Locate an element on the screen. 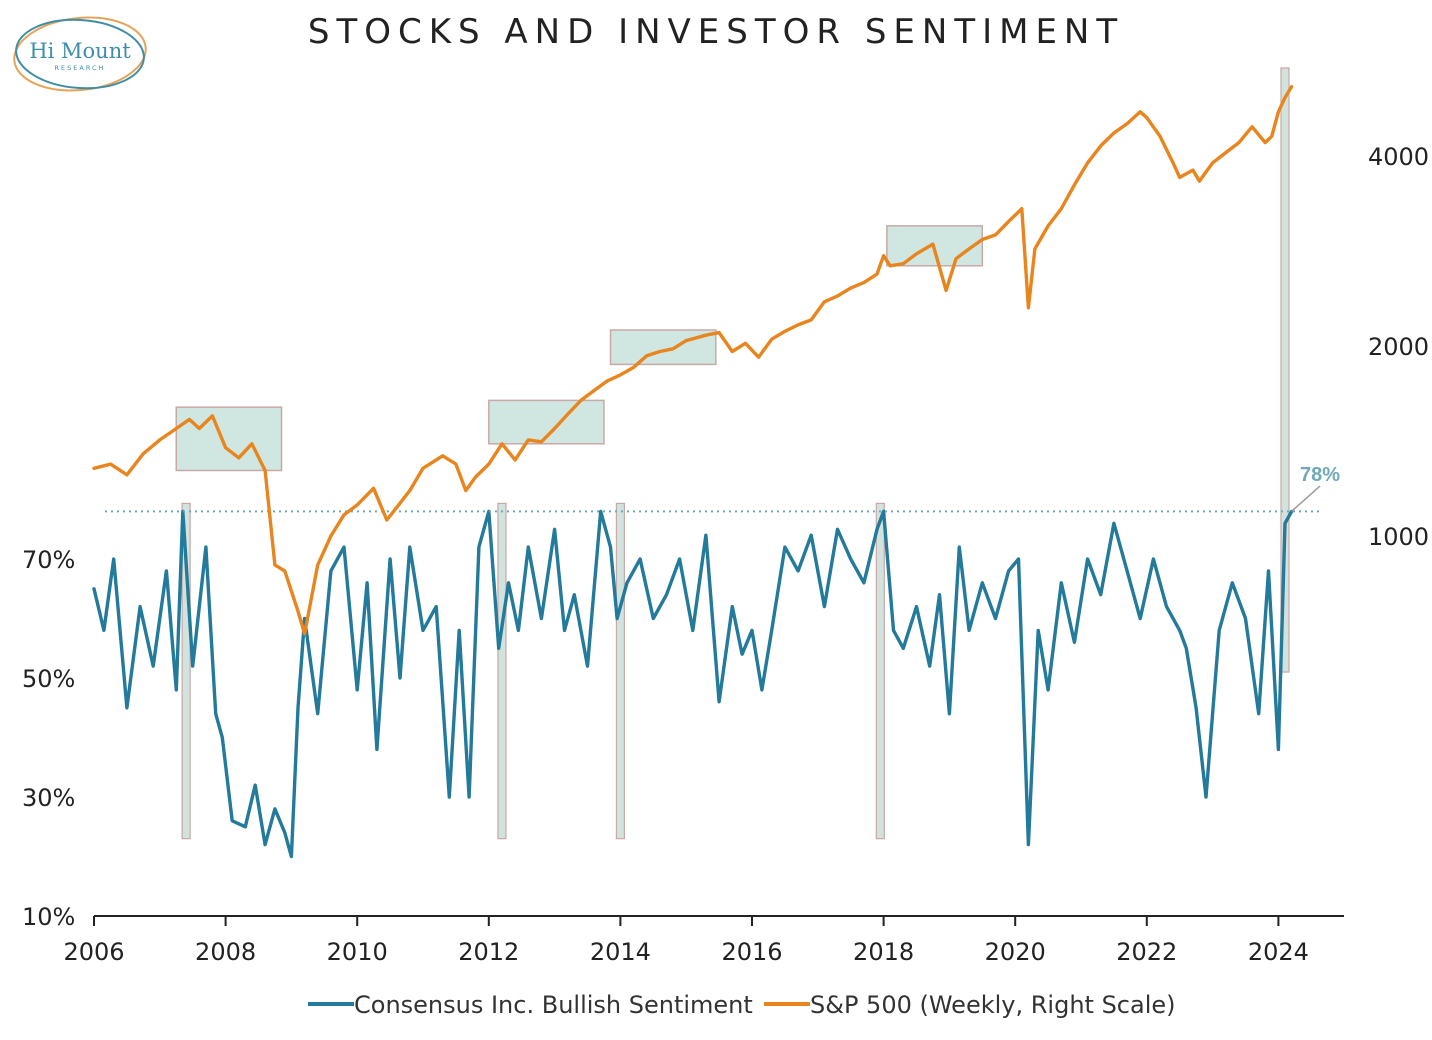  logo-tagline: RESEARCH is located at coordinates (80, 68).